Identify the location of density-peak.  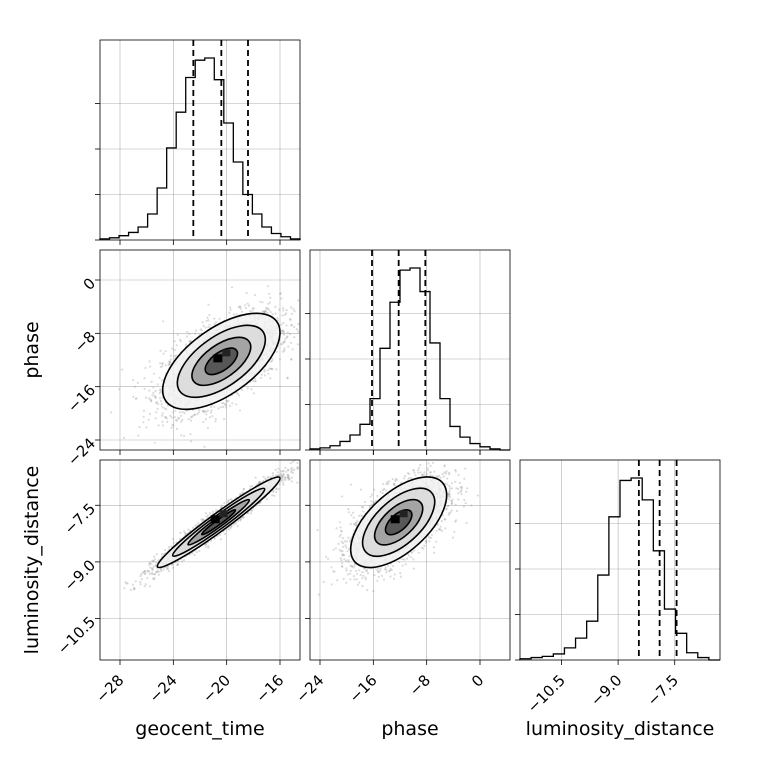
(218, 358).